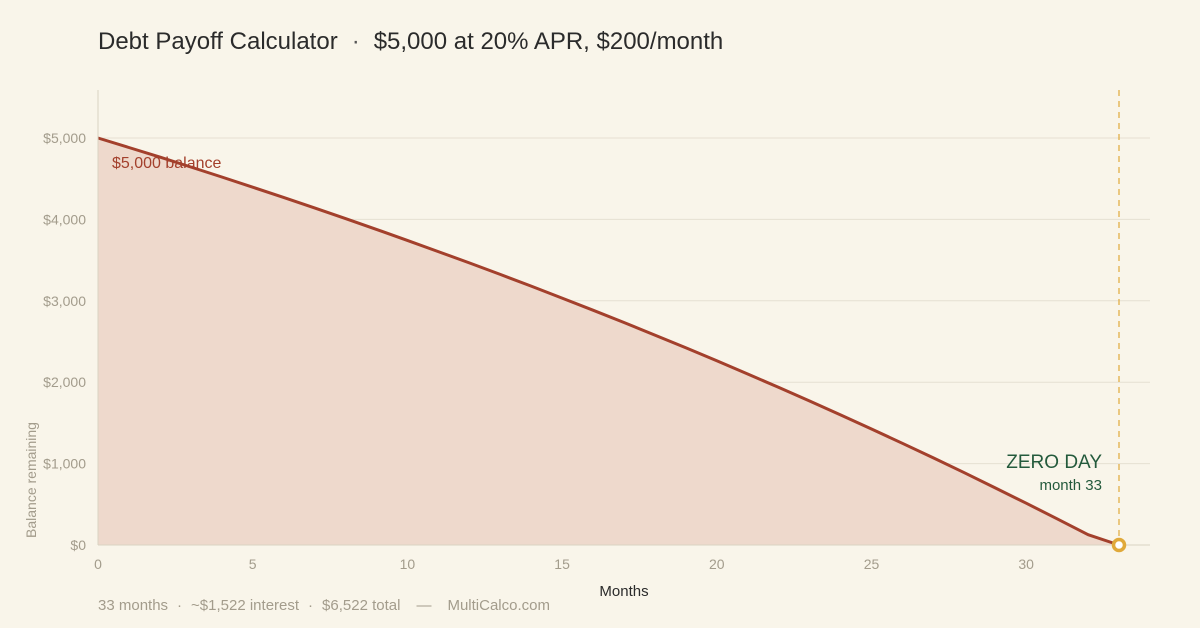 The image size is (1200, 628). Describe the element at coordinates (872, 564) in the screenshot. I see `x-tick-label: 25` at that location.